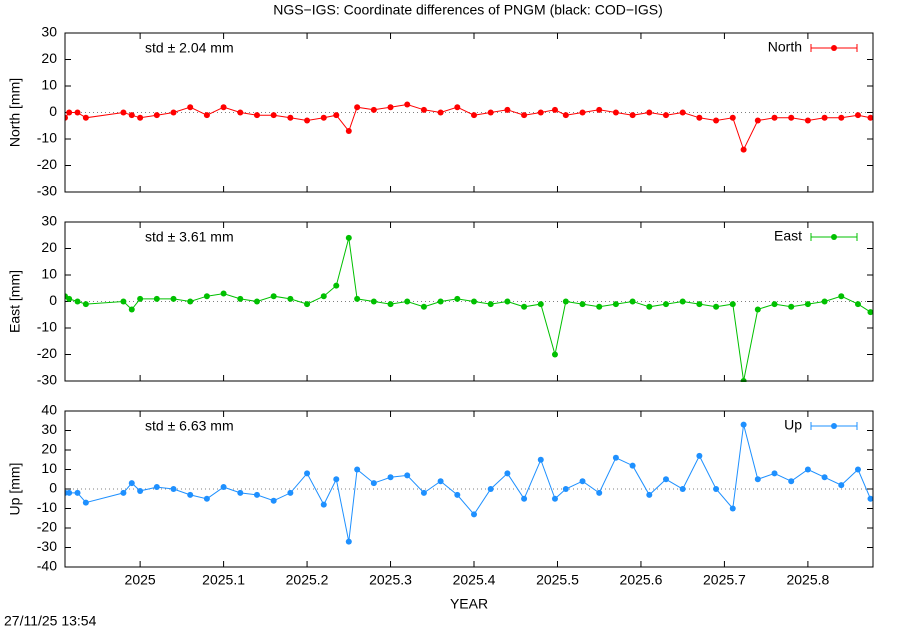 Image resolution: width=900 pixels, height=630 pixels. I want to click on y-axis-label: North [mm], so click(15, 112).